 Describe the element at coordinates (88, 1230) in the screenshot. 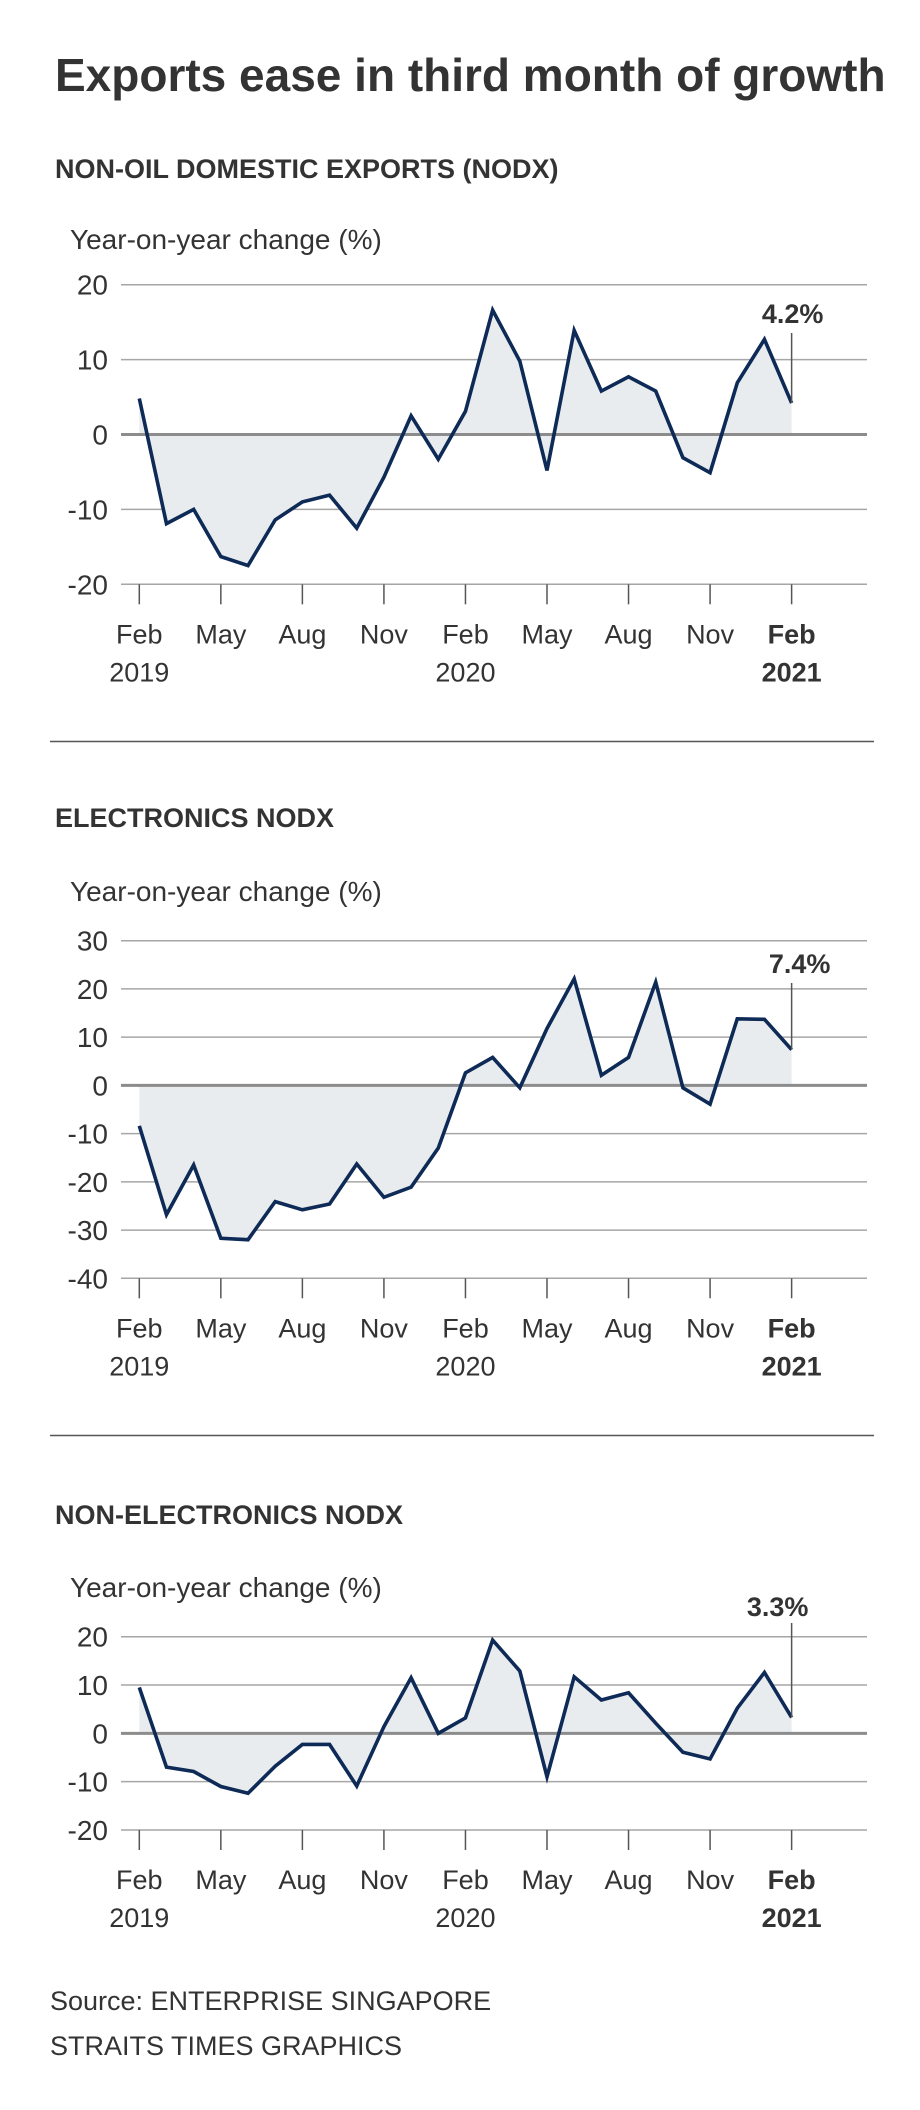

I see `y-tick-label: -30` at that location.